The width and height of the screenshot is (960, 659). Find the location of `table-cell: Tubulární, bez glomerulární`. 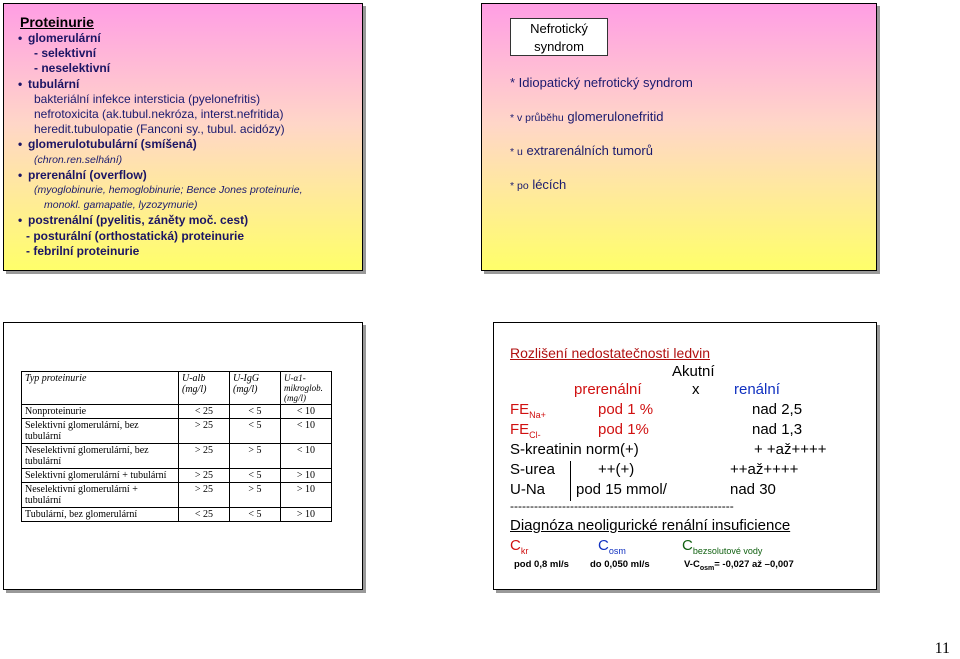

table-cell: Tubulární, bez glomerulární is located at coordinates (100, 514).